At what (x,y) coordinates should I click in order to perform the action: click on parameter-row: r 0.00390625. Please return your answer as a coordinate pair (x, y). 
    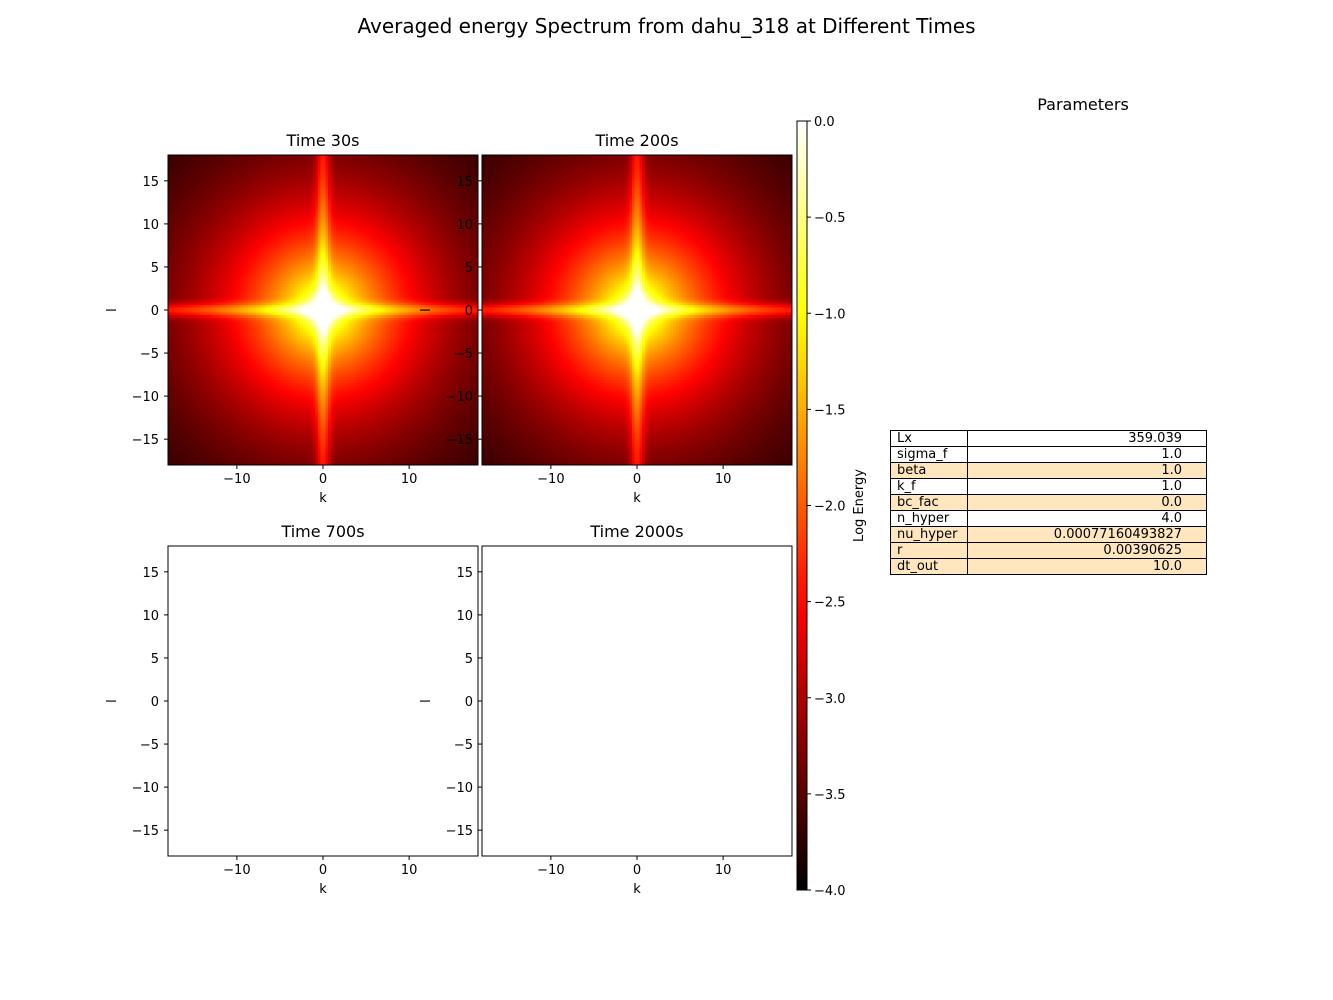
    Looking at the image, I should click on (1048, 550).